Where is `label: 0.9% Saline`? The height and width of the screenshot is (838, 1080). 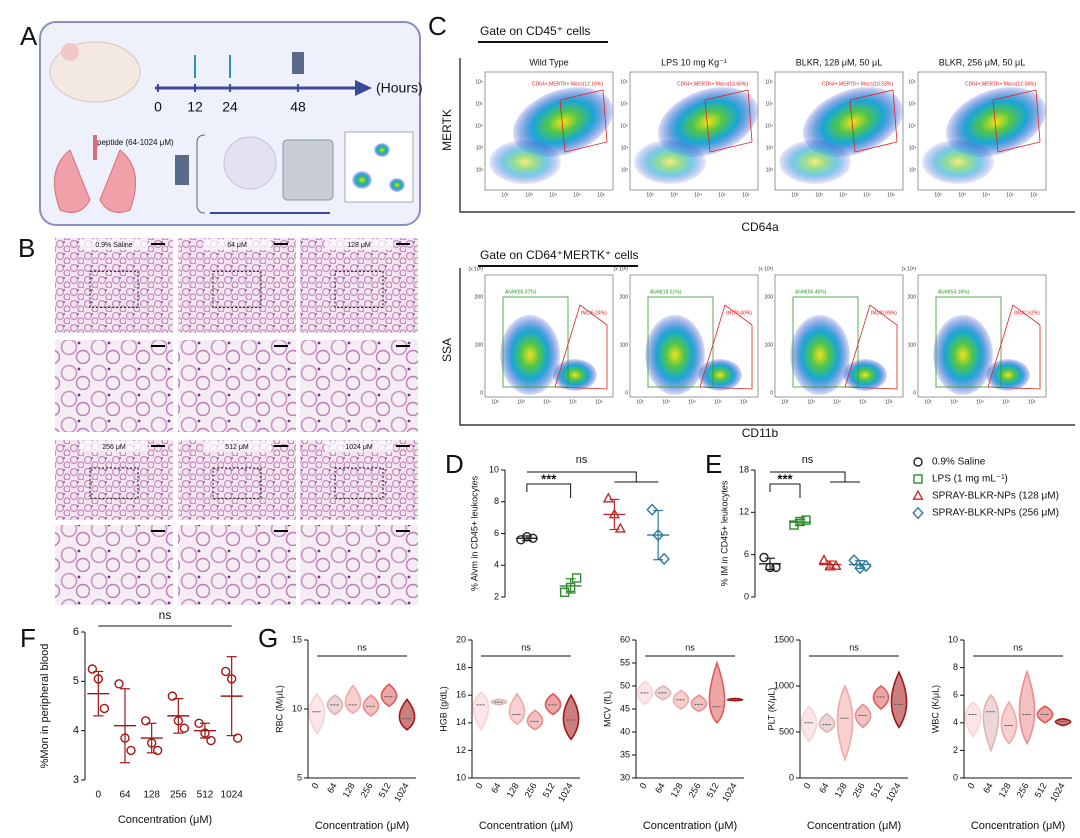 label: 0.9% Saline is located at coordinates (113, 245).